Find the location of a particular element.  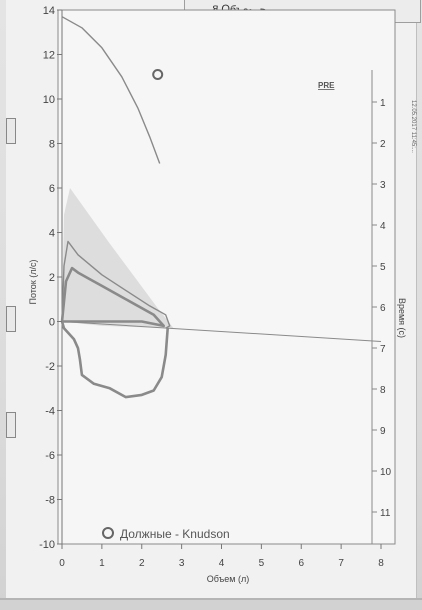

y-tick-label: -2 is located at coordinates (50, 367).